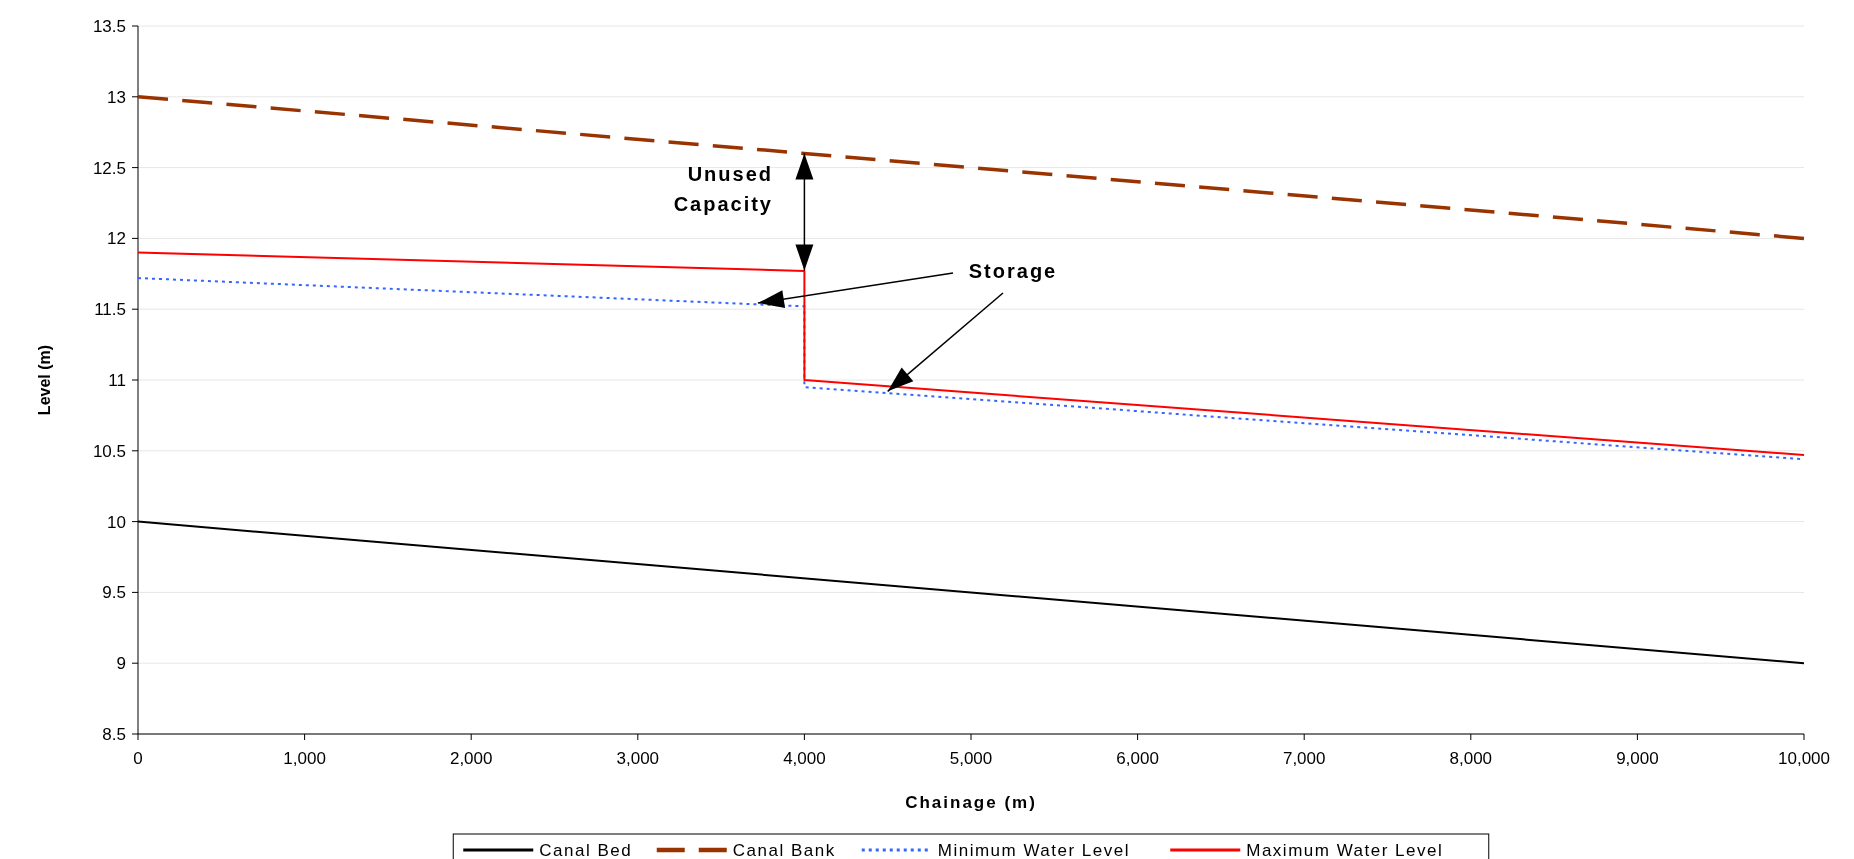 The image size is (1854, 859). Describe the element at coordinates (114, 734) in the screenshot. I see `y-tick-label: 8.5` at that location.